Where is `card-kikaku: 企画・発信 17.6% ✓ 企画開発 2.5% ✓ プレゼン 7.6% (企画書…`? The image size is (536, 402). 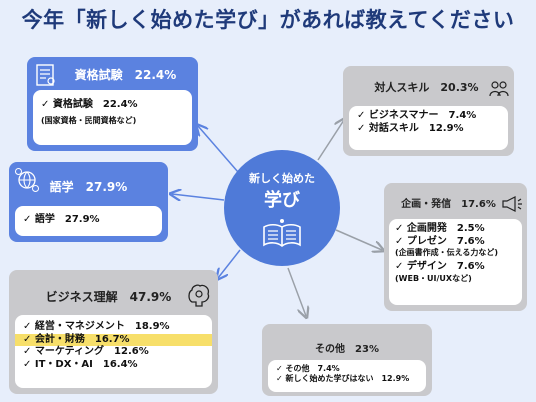 card-kikaku: 企画・発信 17.6% ✓ 企画開発 2.5% ✓ プレゼン 7.6% (企画書… is located at coordinates (455, 247).